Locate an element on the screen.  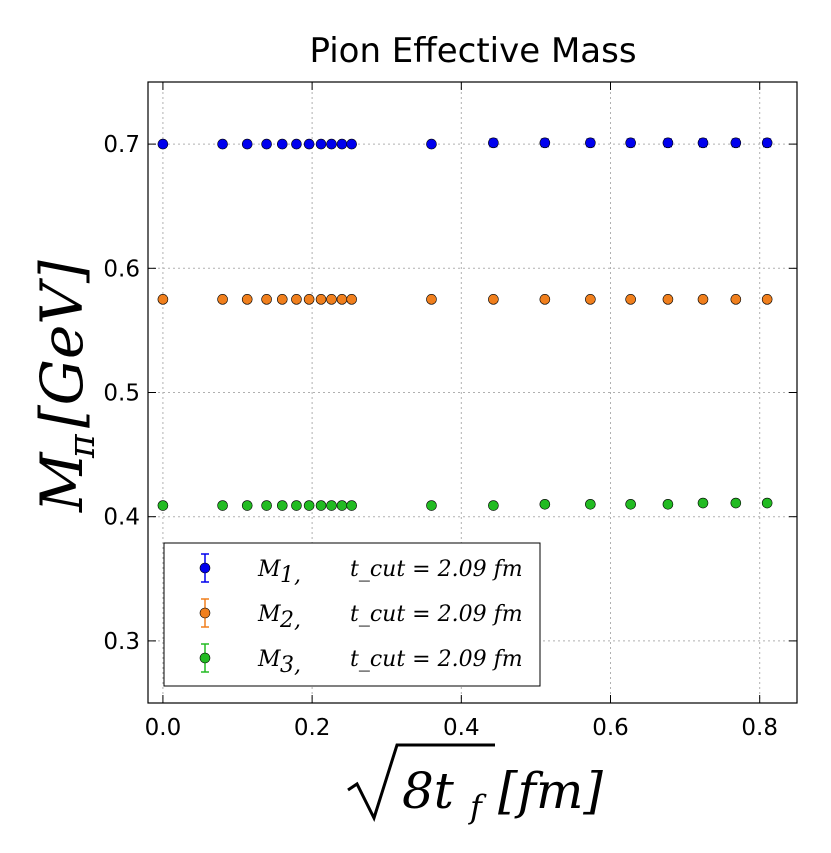
legend-entry-M_2: M 2, t_cut = 2.09 fm is located at coordinates (361, 615).